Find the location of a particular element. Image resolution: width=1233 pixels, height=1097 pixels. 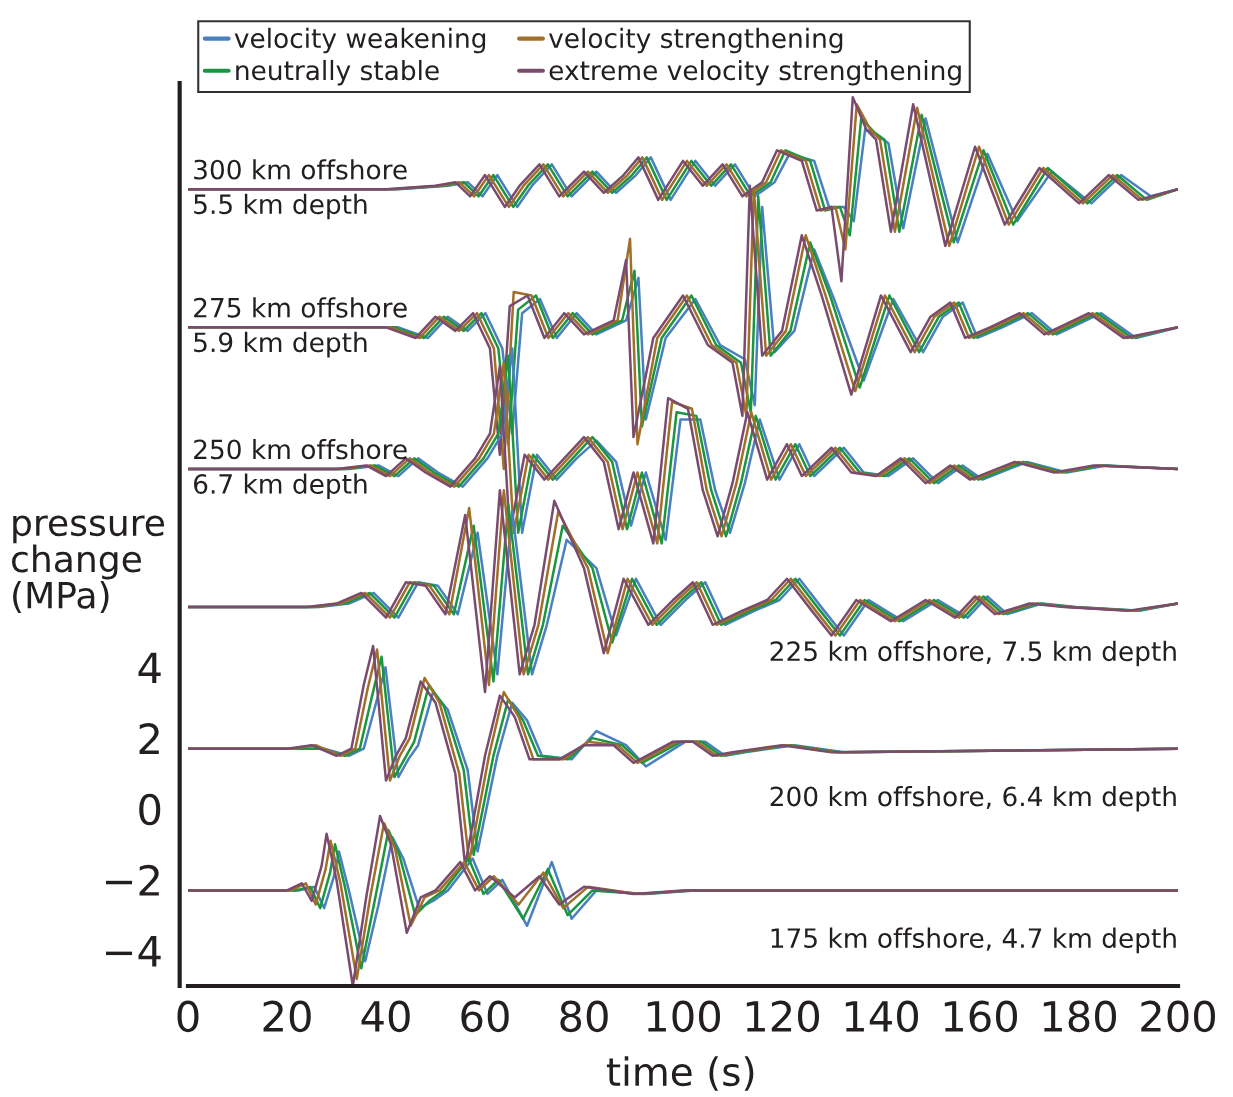

y-tick-label: −2 is located at coordinates (132, 880).